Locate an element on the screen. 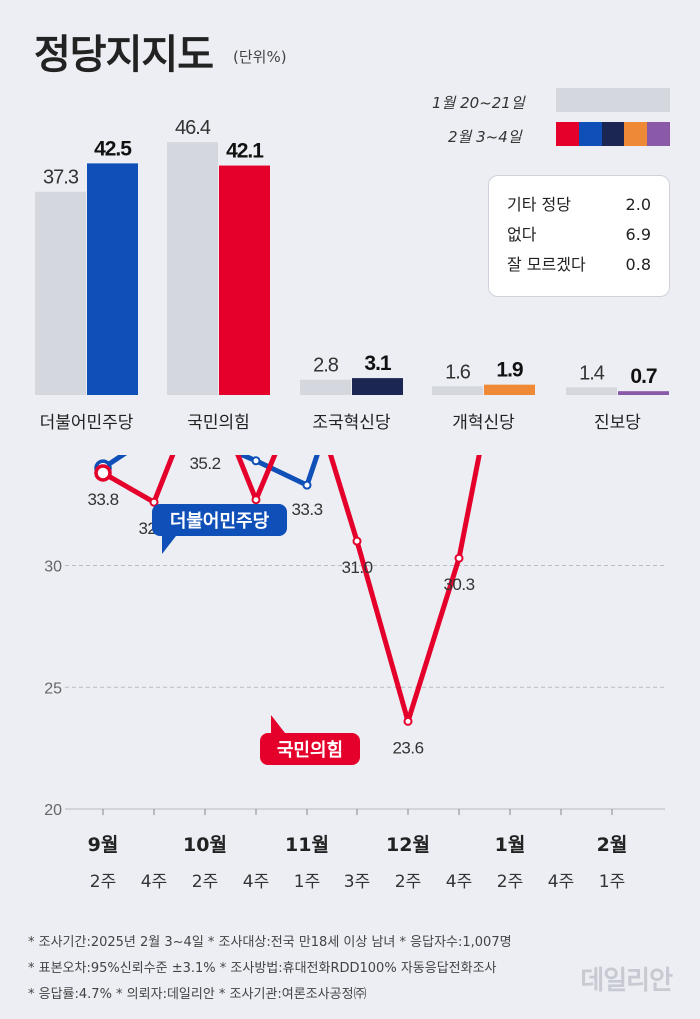 The width and height of the screenshot is (700, 1019). series-line-democratic is located at coordinates (210, 471).